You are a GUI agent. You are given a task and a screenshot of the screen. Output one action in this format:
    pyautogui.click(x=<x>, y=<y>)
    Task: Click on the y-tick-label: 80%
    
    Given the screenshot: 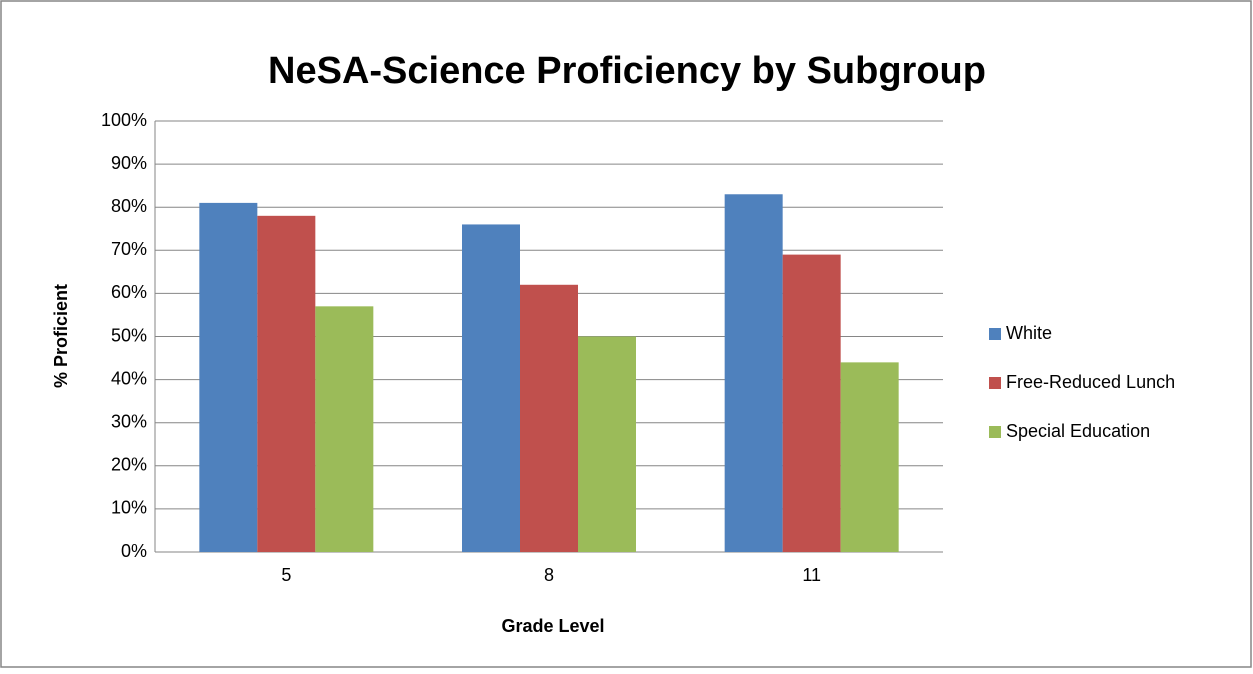 What is the action you would take?
    pyautogui.click(x=129, y=206)
    